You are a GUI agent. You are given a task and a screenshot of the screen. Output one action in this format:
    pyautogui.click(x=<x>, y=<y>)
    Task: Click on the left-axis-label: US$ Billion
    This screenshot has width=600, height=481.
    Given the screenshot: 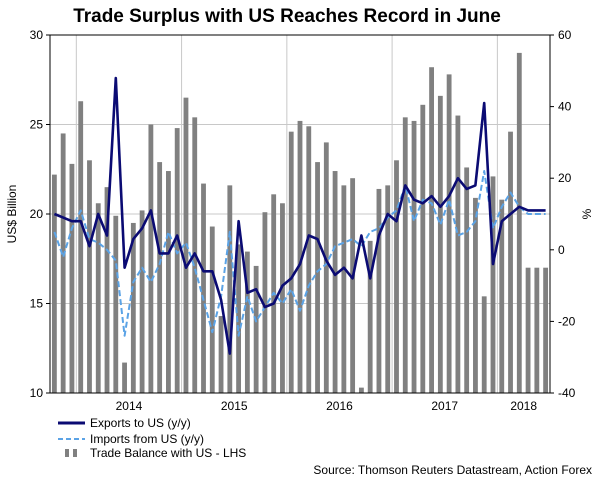 What is the action you would take?
    pyautogui.click(x=12, y=214)
    